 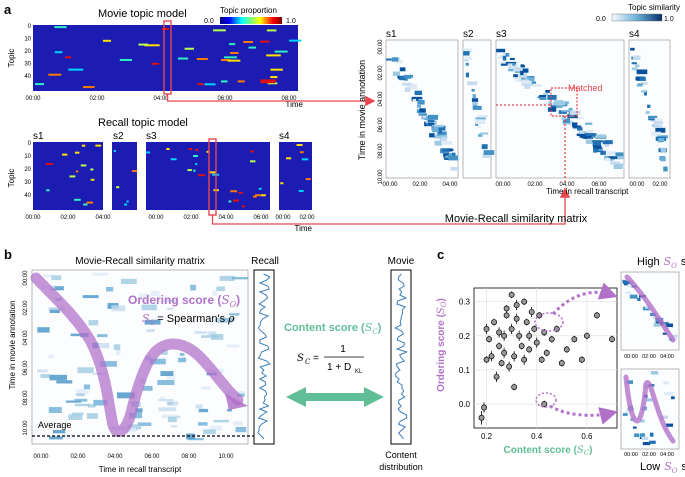 What do you see at coordinates (103, 218) in the screenshot?
I see `recall-time-tick: 04:00` at bounding box center [103, 218].